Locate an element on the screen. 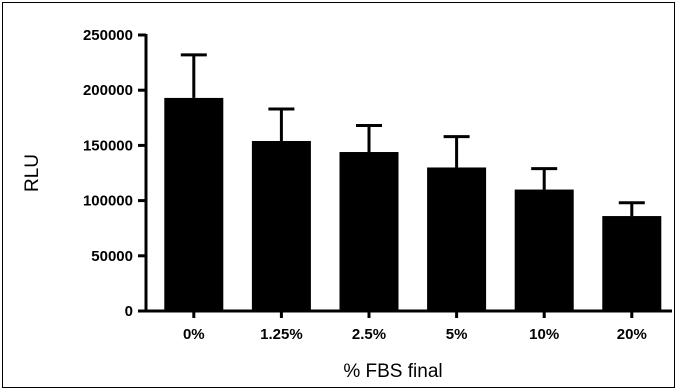 The image size is (679, 392). x-tick-label: 5% is located at coordinates (457, 334).